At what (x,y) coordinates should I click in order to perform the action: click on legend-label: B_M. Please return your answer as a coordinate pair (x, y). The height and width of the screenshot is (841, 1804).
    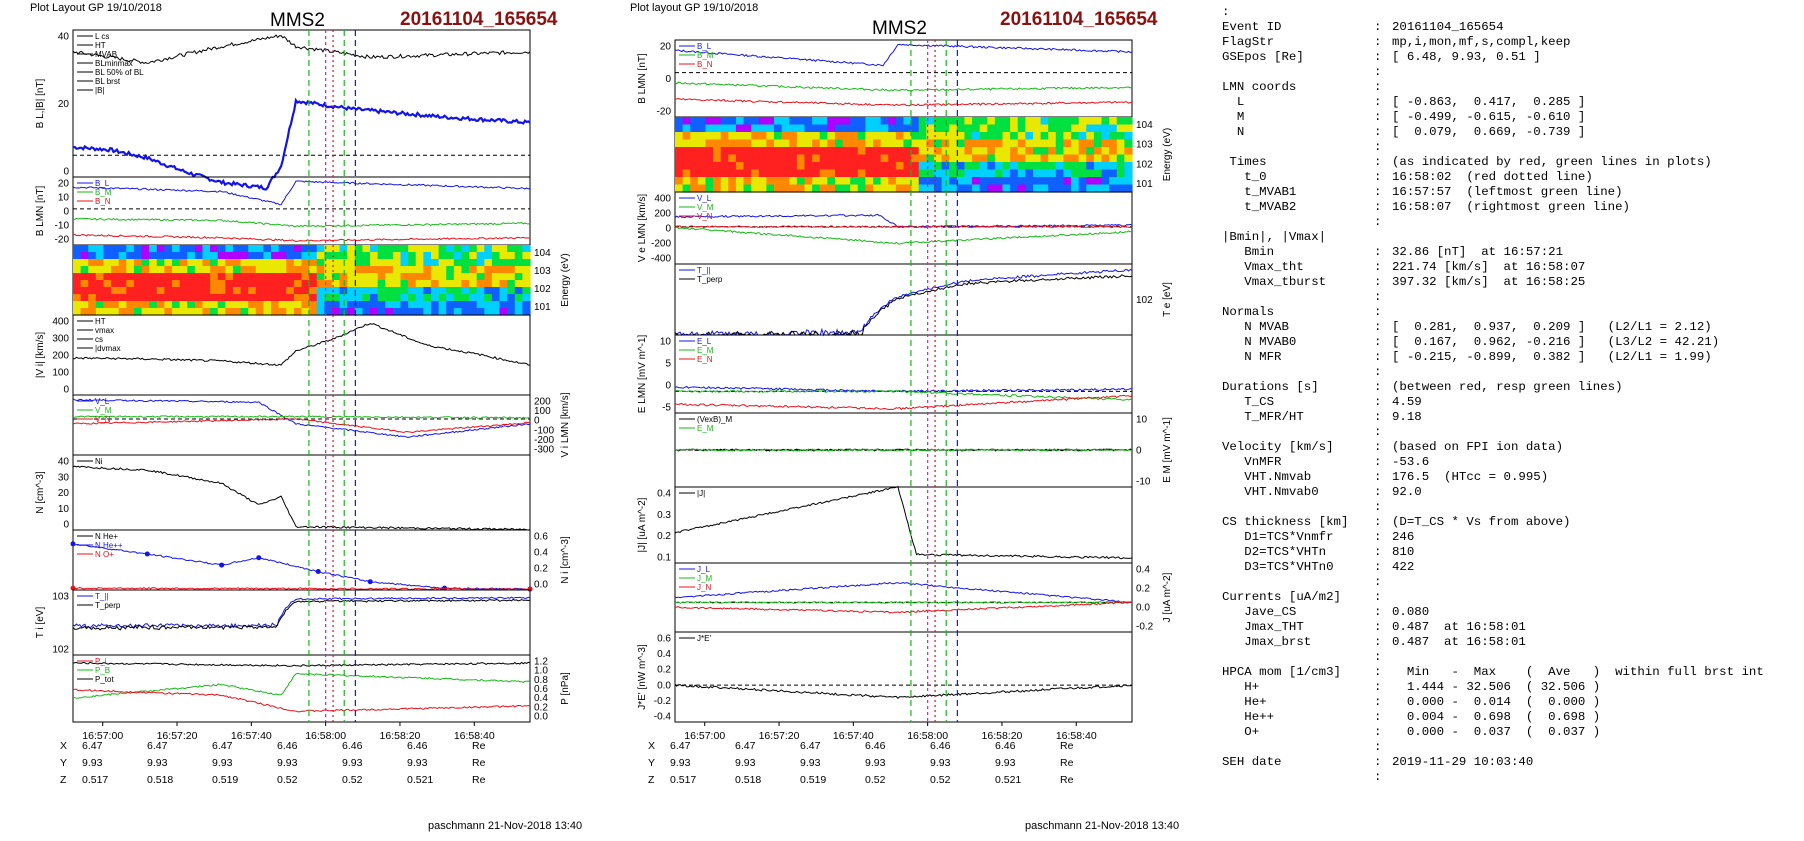
    Looking at the image, I should click on (103, 192).